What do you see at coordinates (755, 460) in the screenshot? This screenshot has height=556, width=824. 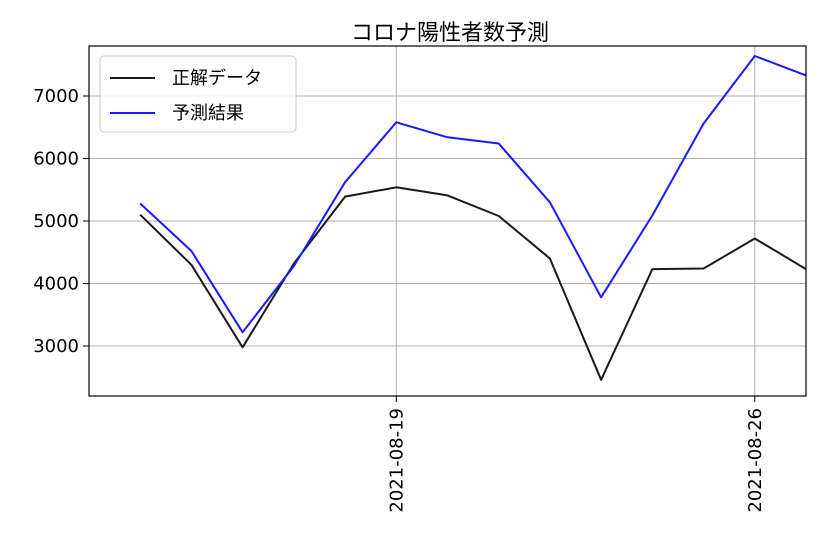 I see `x-tick-label: 2021-08-26` at bounding box center [755, 460].